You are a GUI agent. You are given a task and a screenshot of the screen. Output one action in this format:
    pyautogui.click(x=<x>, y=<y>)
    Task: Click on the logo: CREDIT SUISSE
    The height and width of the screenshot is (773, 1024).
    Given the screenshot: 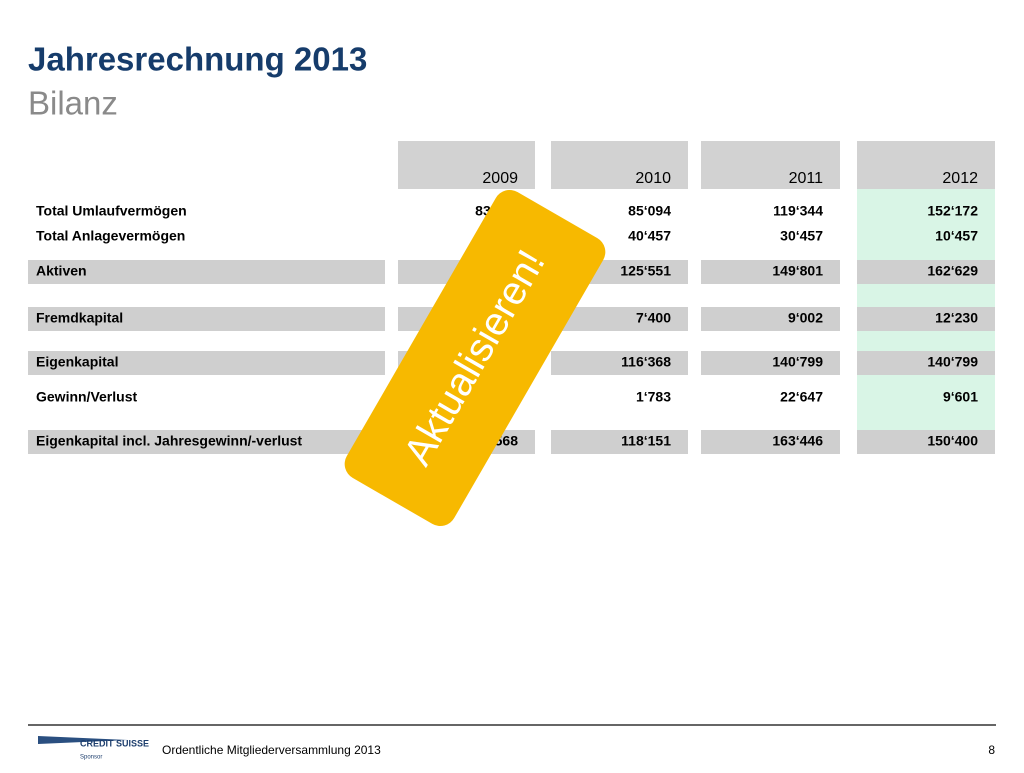 What is the action you would take?
    pyautogui.click(x=114, y=743)
    